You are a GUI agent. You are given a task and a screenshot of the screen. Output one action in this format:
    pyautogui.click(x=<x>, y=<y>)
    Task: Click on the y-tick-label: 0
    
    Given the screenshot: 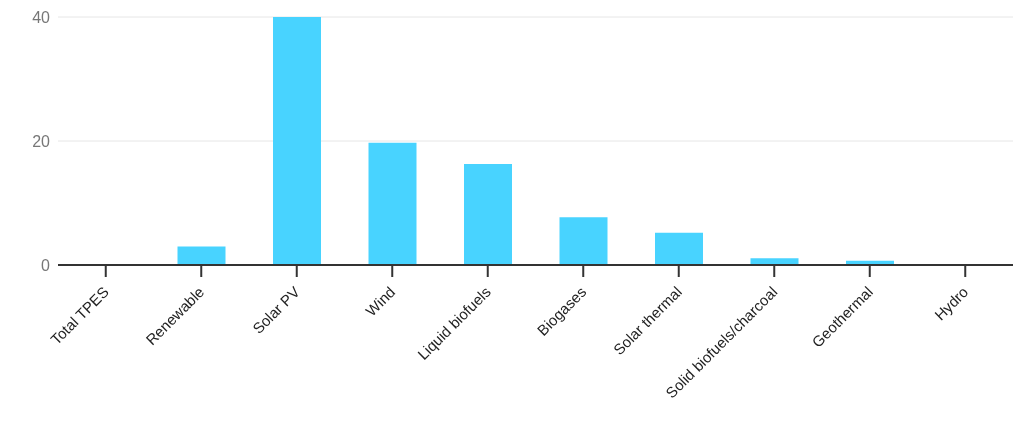 What is the action you would take?
    pyautogui.click(x=46, y=265)
    